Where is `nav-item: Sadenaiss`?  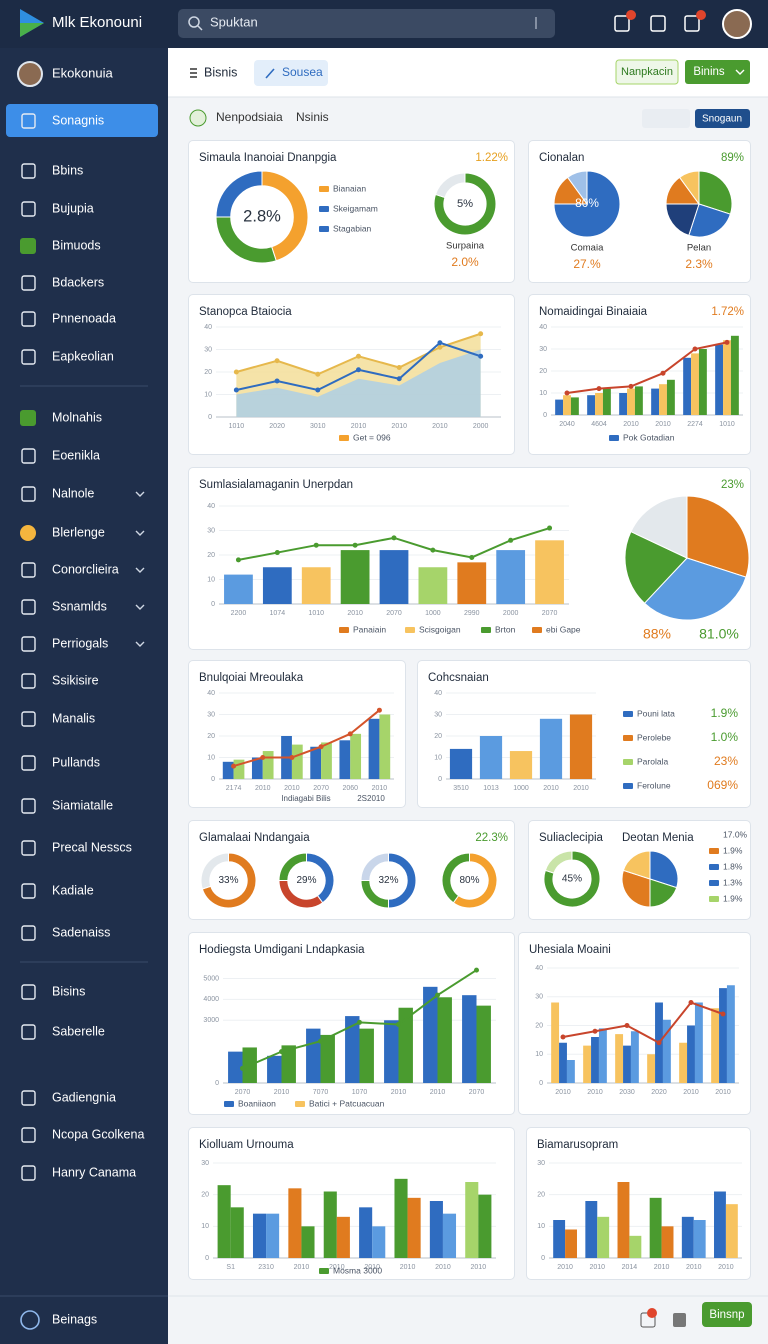 nav-item: Sadenaiss is located at coordinates (81, 932).